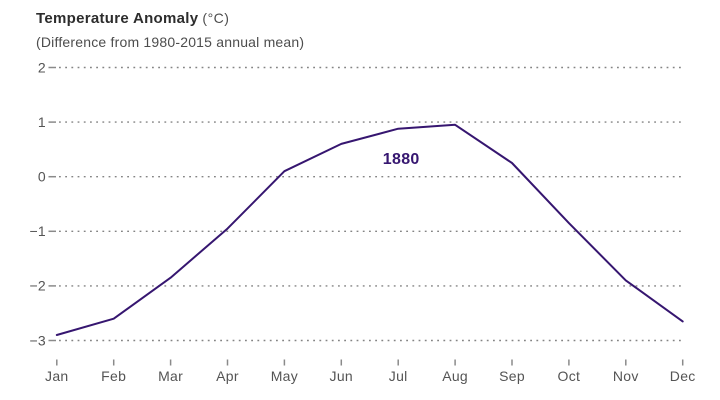  Describe the element at coordinates (170, 376) in the screenshot. I see `x-tick-label: Mar` at that location.